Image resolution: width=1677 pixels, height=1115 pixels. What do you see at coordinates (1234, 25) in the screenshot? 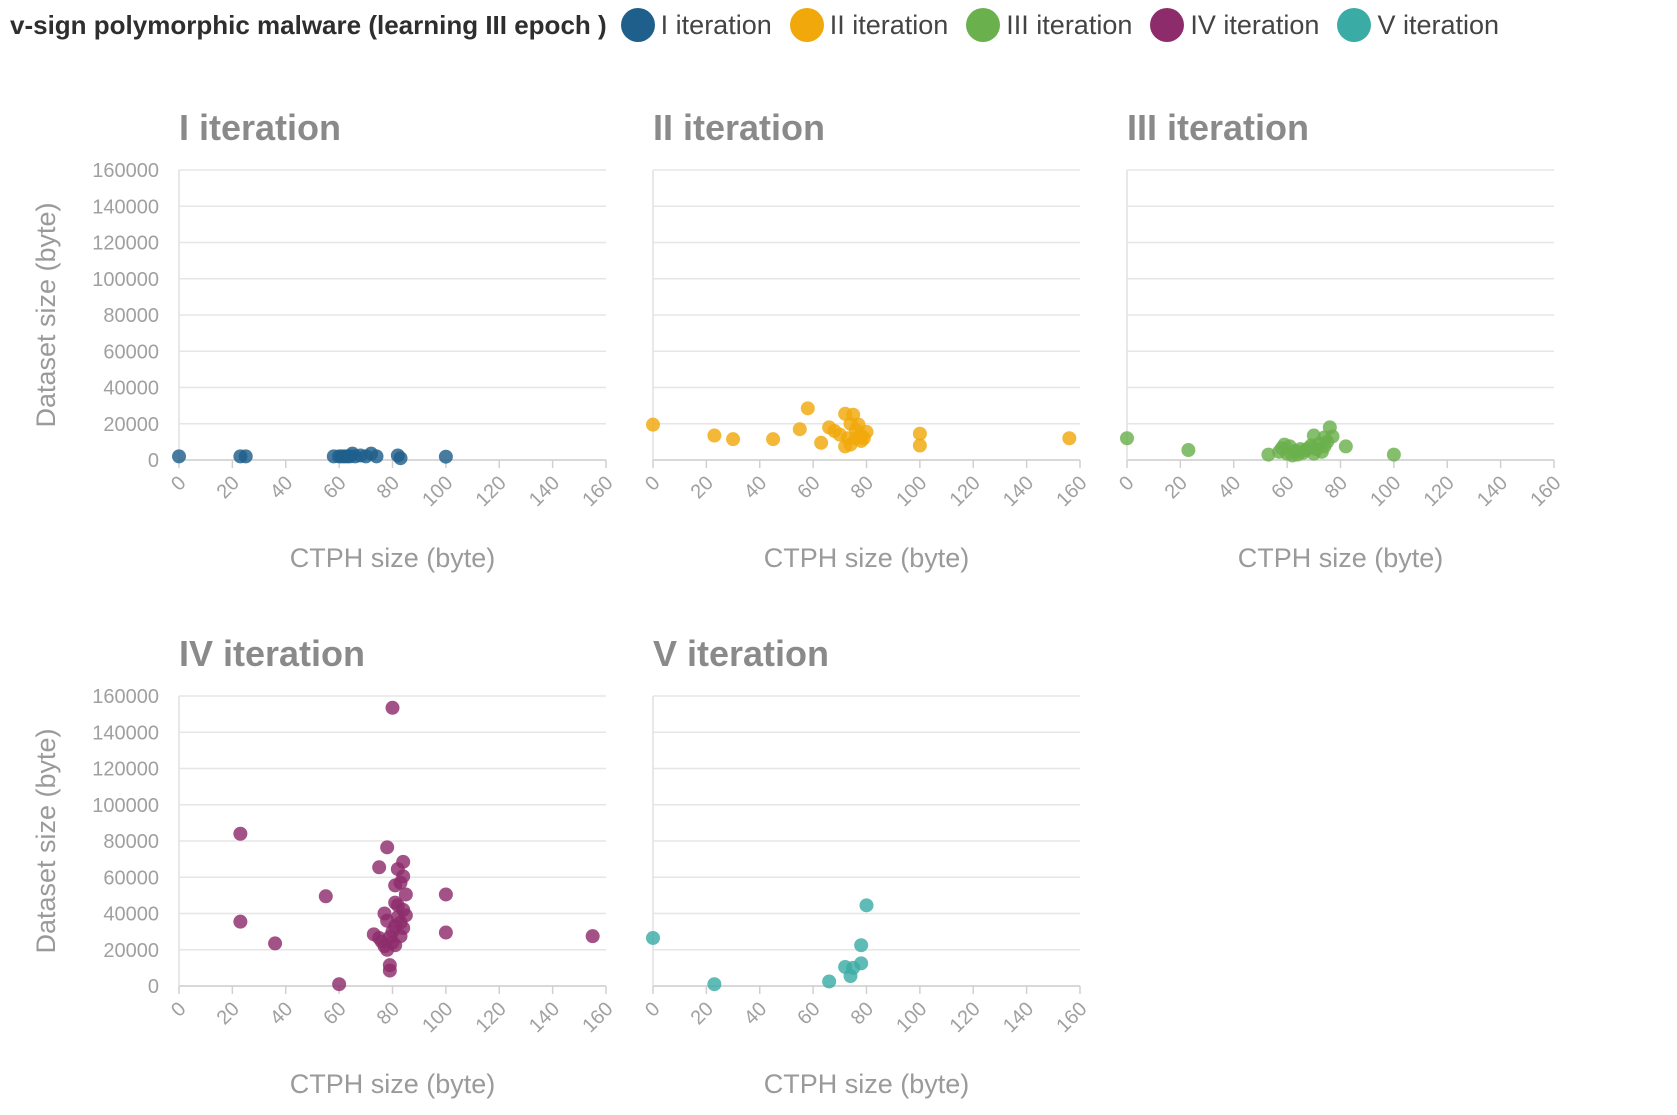
I see `legend-item-iv: IV iteration` at bounding box center [1234, 25].